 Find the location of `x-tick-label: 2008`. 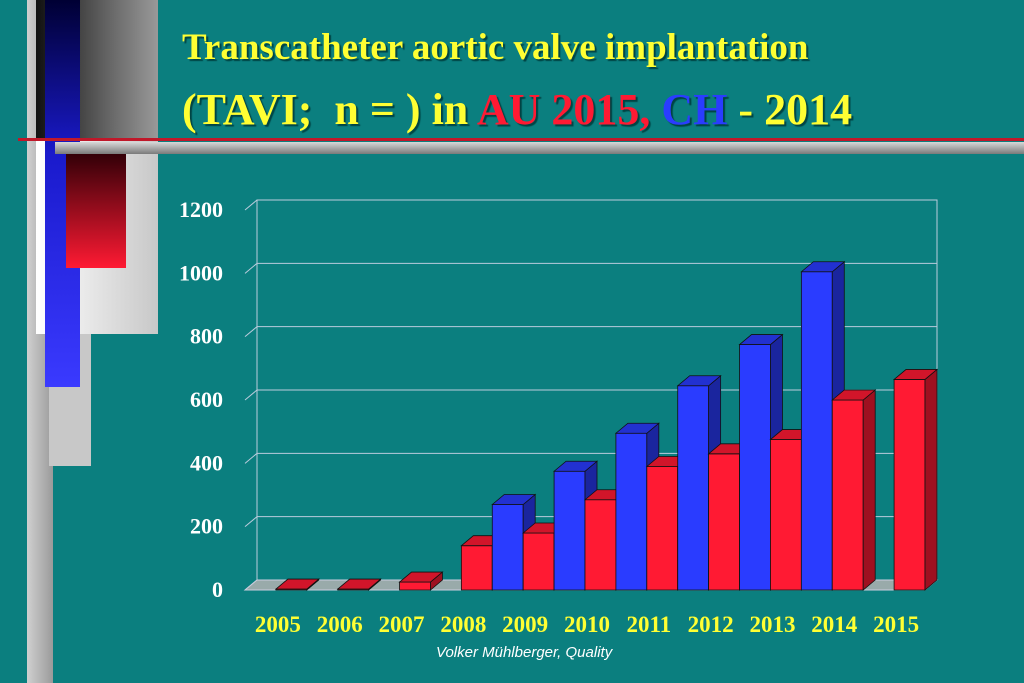

x-tick-label: 2008 is located at coordinates (463, 623).